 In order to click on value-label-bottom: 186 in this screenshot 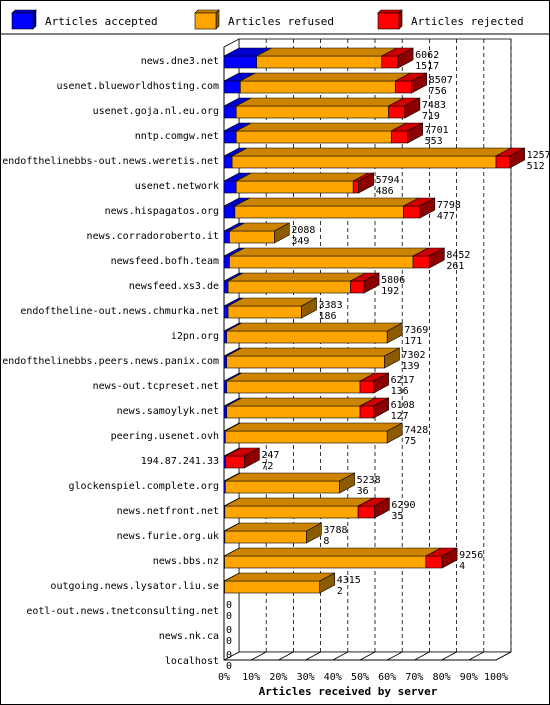, I will do `click(328, 316)`.